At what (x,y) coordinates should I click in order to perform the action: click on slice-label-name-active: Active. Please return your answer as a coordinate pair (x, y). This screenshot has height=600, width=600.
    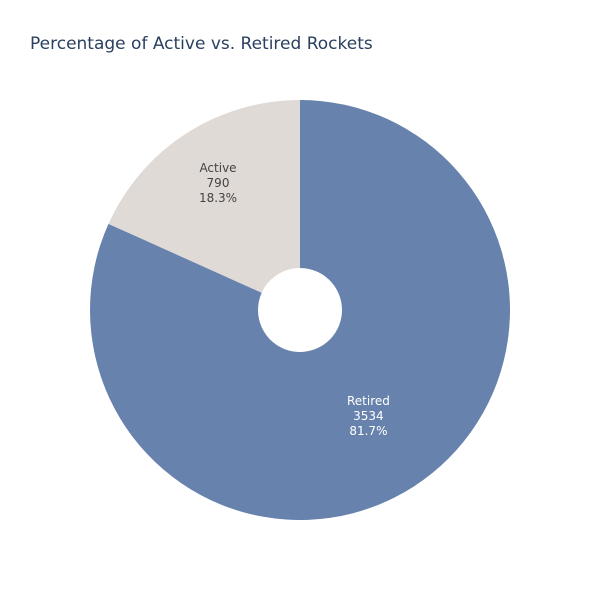
    Looking at the image, I should click on (217, 168).